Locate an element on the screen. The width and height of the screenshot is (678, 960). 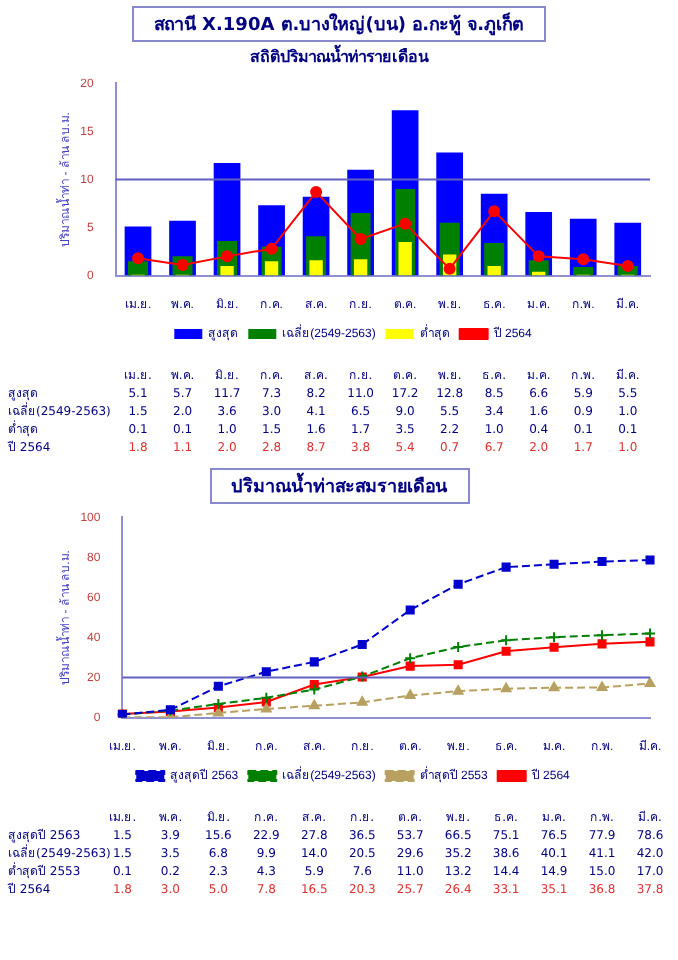
chart-title: ปริมาณน้ำท่าสะสมรายเดือน is located at coordinates (339, 486).